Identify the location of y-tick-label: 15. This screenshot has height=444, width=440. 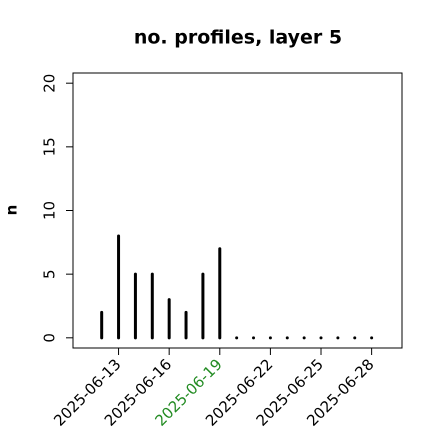
(50, 146).